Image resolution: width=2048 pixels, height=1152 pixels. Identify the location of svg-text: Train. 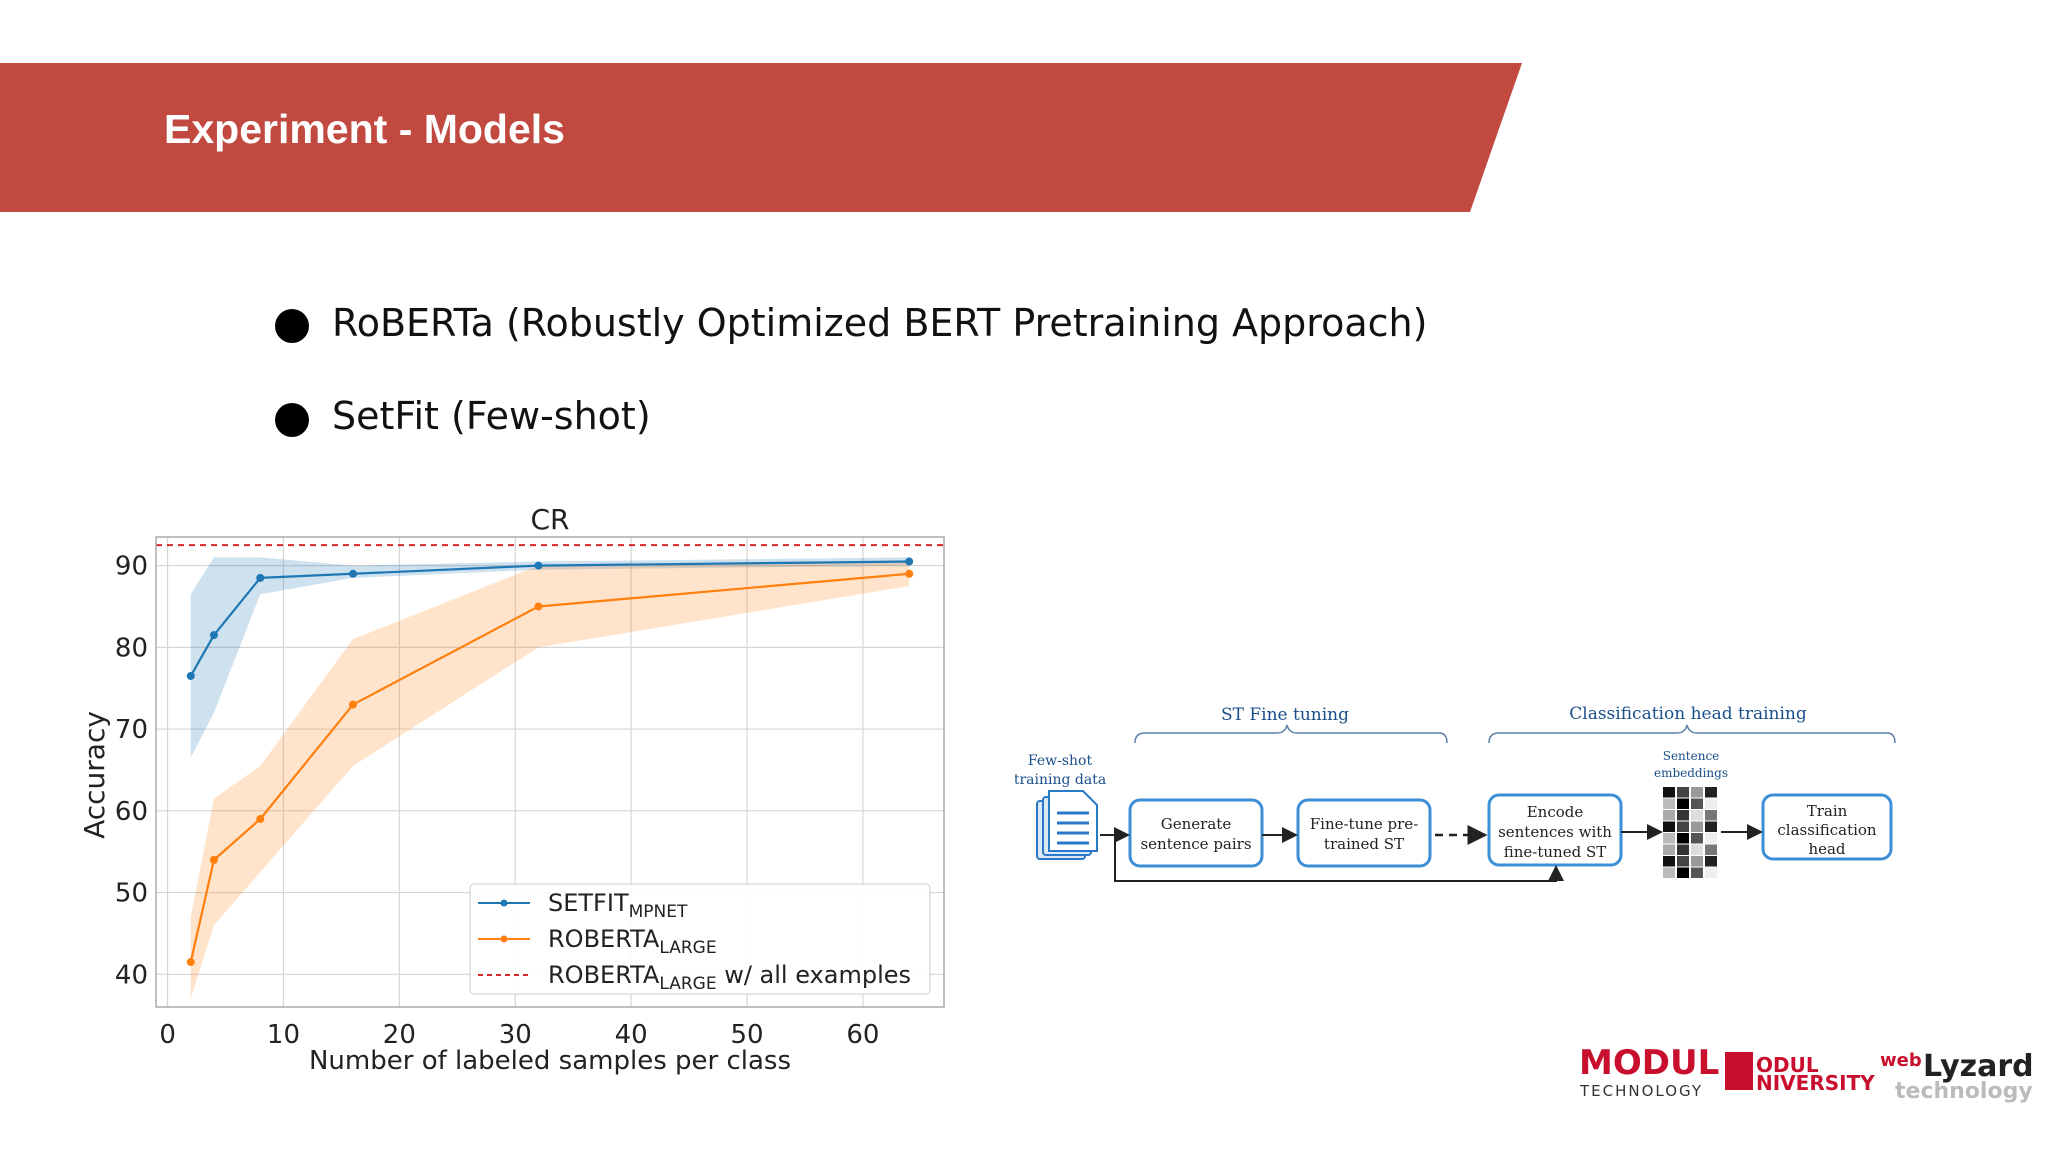
(1827, 811).